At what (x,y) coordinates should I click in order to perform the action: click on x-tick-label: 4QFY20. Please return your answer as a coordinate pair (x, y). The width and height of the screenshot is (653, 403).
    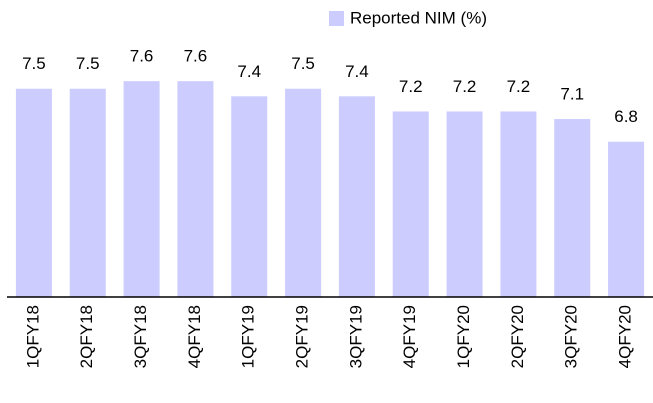
    Looking at the image, I should click on (625, 336).